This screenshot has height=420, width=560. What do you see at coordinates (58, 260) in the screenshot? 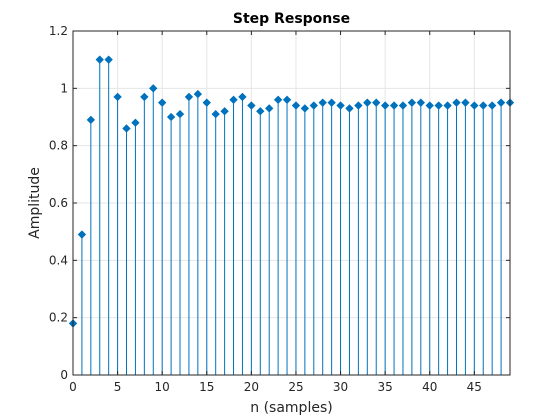
I see `y-tick-label: 0.4` at bounding box center [58, 260].